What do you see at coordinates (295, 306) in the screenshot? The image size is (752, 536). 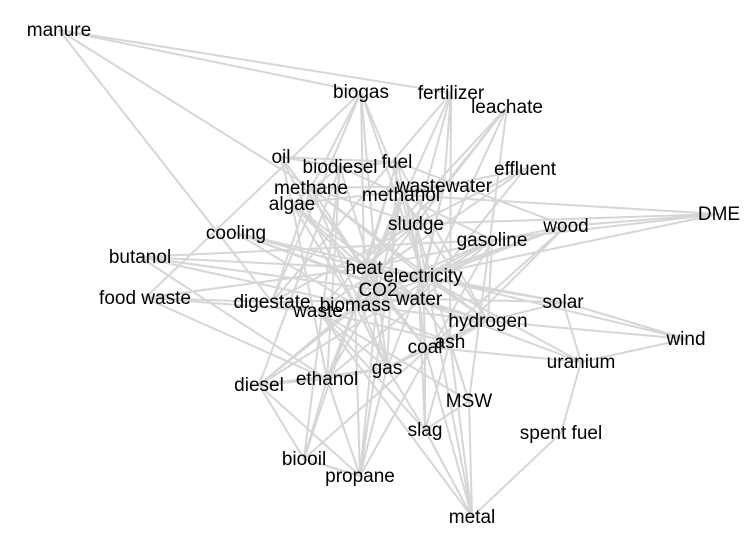 I see `edge-digestate-waste` at bounding box center [295, 306].